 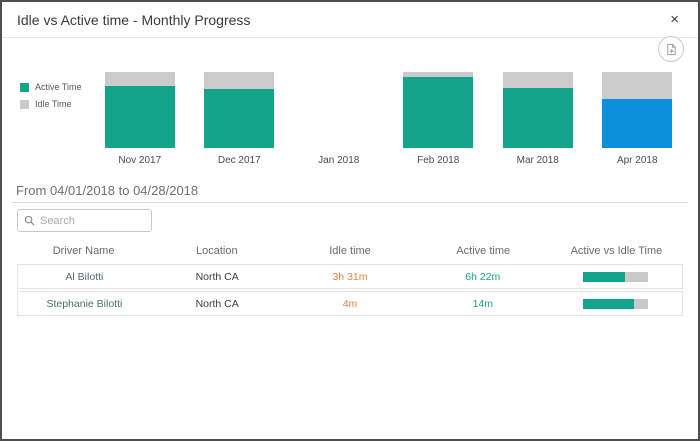 What do you see at coordinates (84, 276) in the screenshot?
I see `driver-name: Al Bilotti` at bounding box center [84, 276].